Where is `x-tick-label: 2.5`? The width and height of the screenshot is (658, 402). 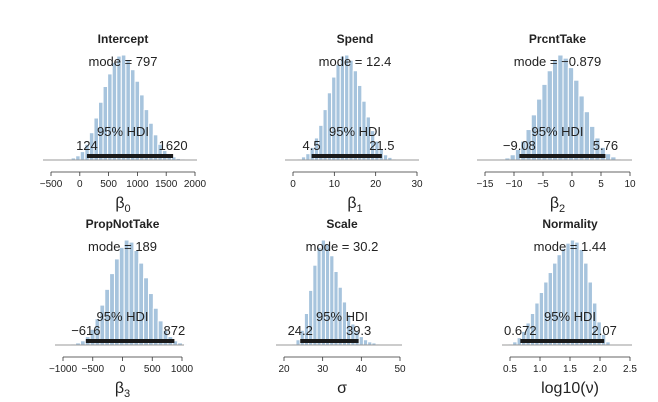 x-tick-label: 2.5 is located at coordinates (630, 369).